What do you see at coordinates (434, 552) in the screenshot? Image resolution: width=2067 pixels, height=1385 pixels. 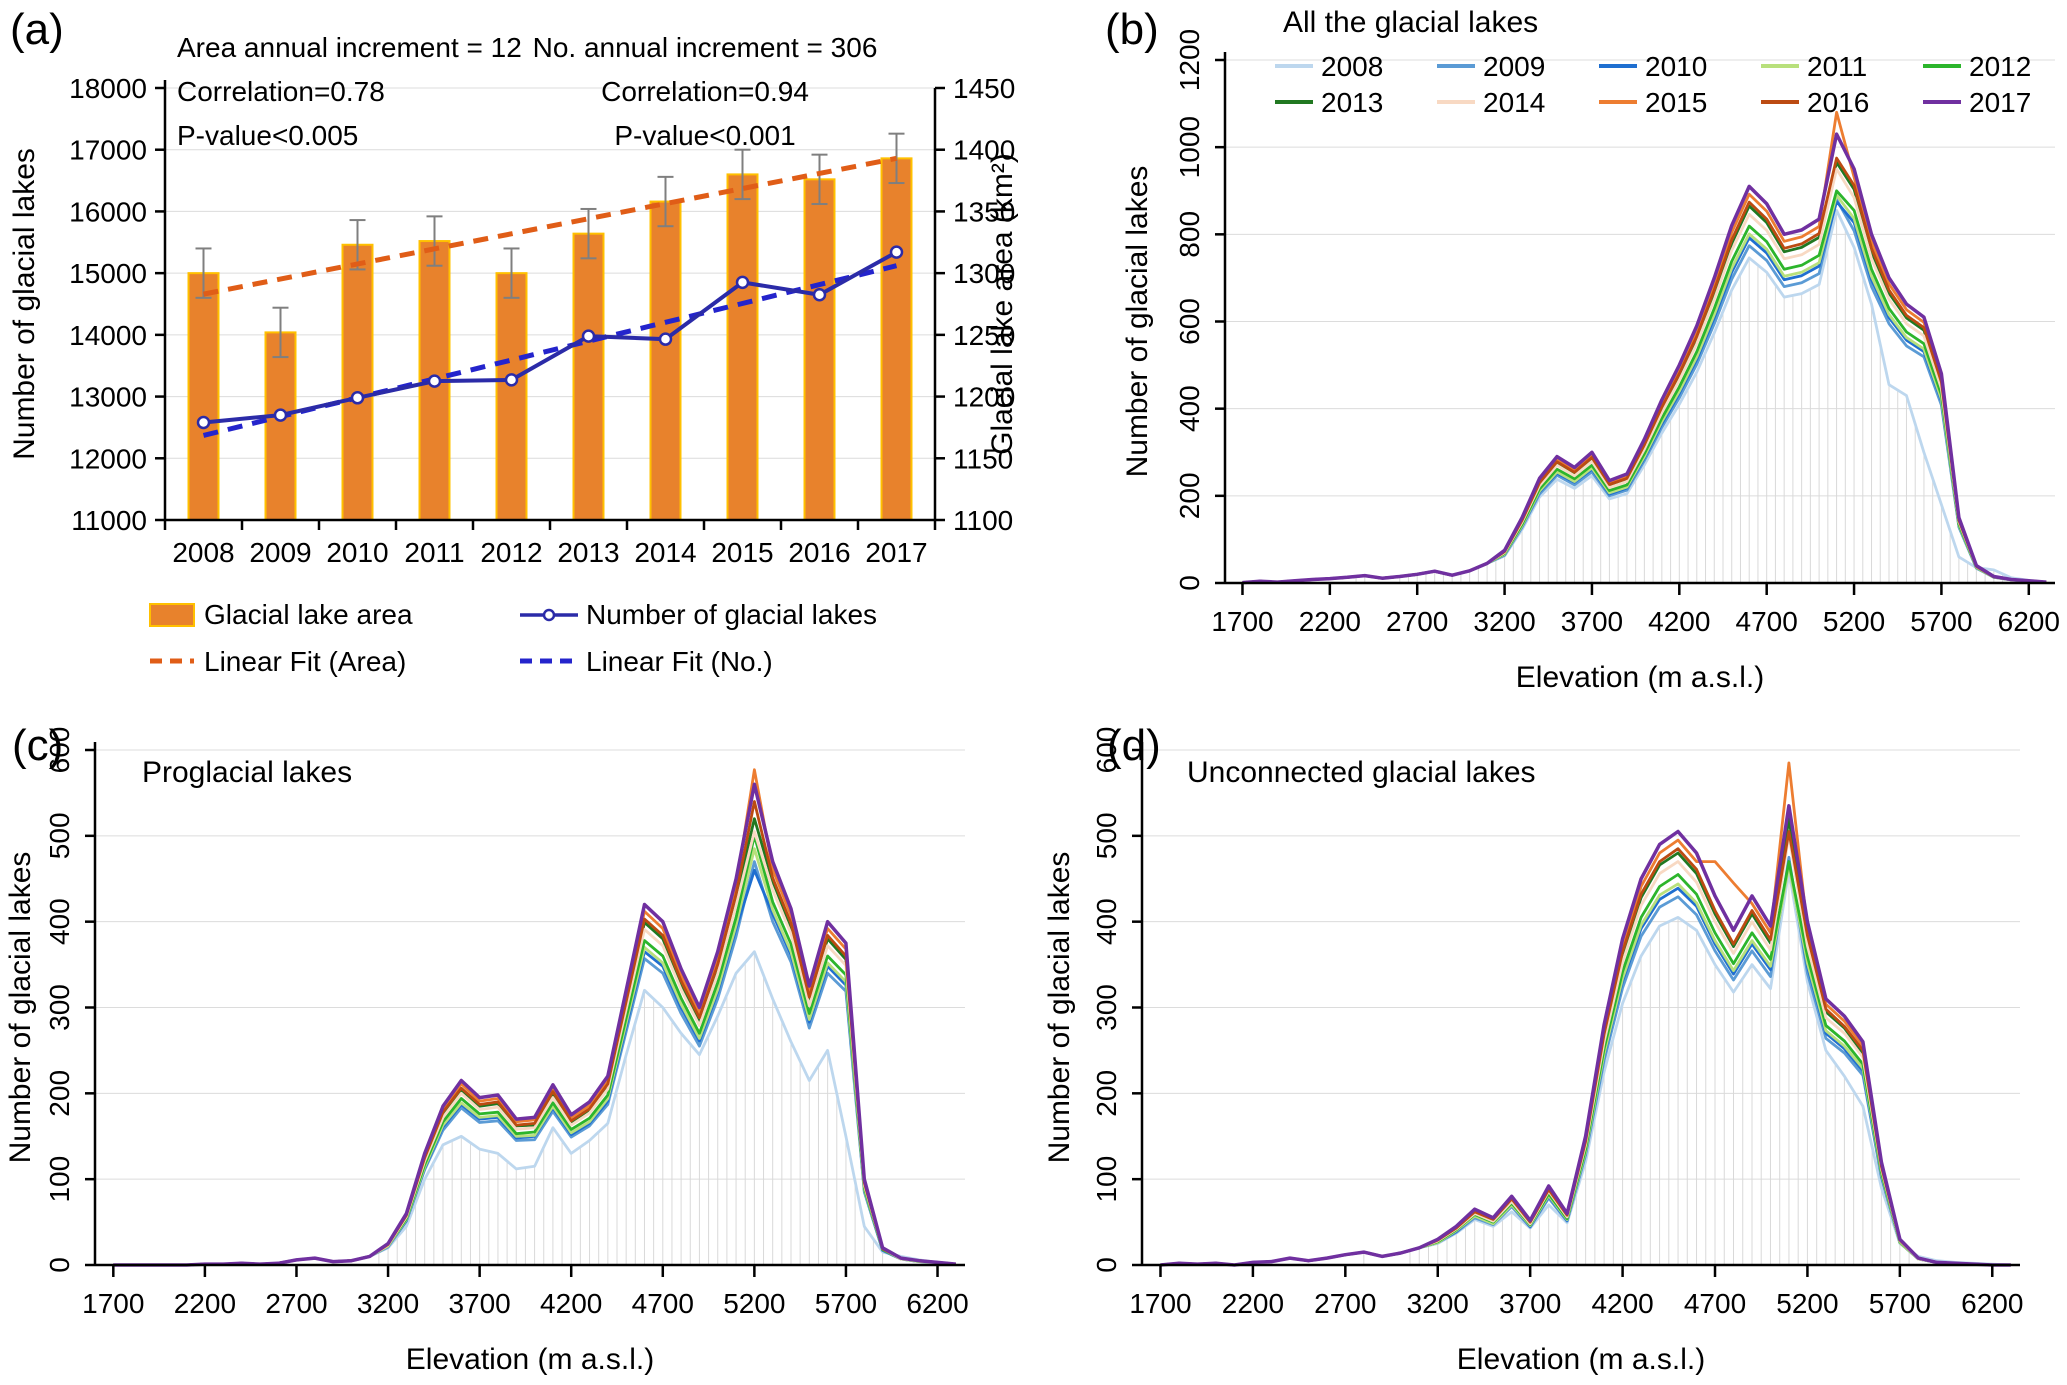 I see `x-tick-label: 2011` at bounding box center [434, 552].